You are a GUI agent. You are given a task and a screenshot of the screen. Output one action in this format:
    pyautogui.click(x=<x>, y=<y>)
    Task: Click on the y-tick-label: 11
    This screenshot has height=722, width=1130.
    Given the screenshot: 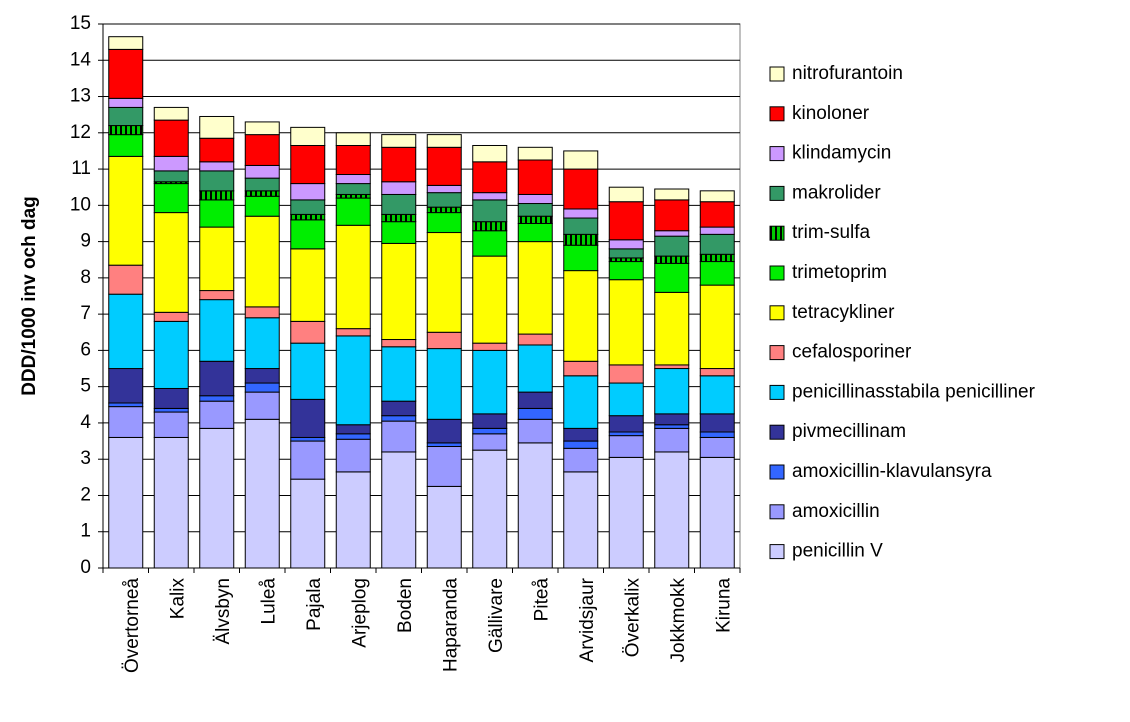 What is the action you would take?
    pyautogui.click(x=81, y=168)
    